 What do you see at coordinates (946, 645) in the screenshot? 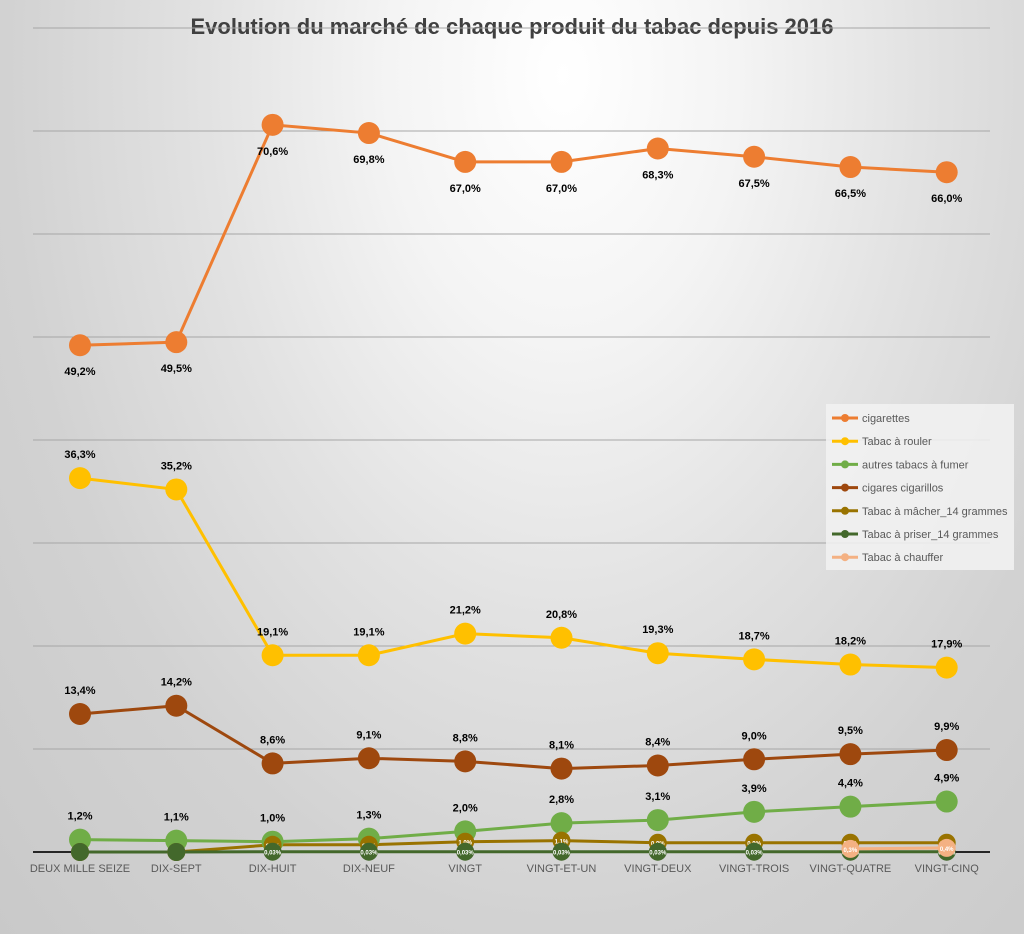
I see `data-label: 17,9%` at bounding box center [946, 645].